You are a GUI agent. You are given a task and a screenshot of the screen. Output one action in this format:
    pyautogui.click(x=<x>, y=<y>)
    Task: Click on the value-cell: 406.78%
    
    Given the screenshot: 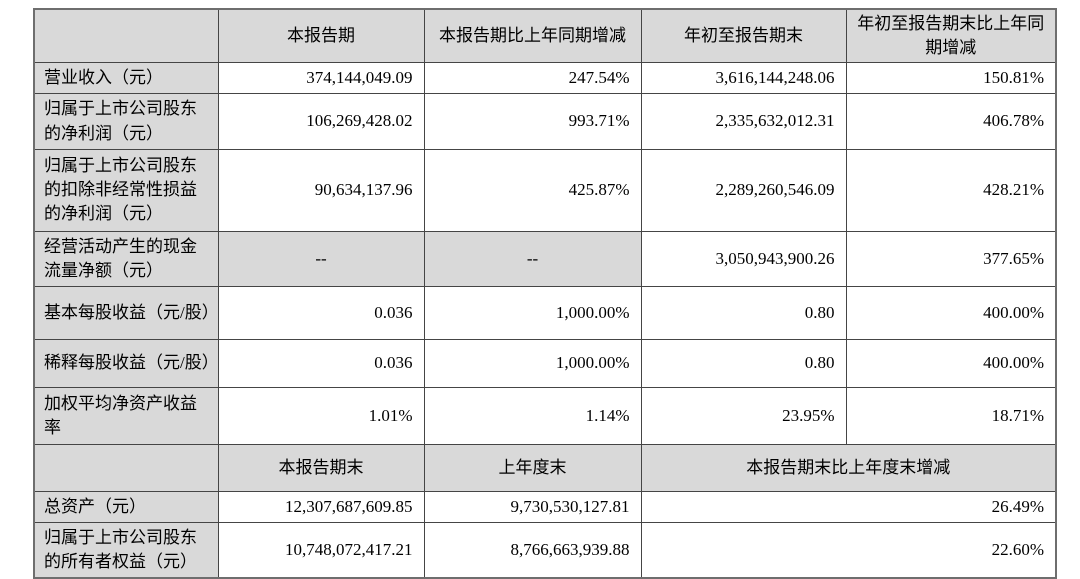 What is the action you would take?
    pyautogui.click(x=951, y=121)
    